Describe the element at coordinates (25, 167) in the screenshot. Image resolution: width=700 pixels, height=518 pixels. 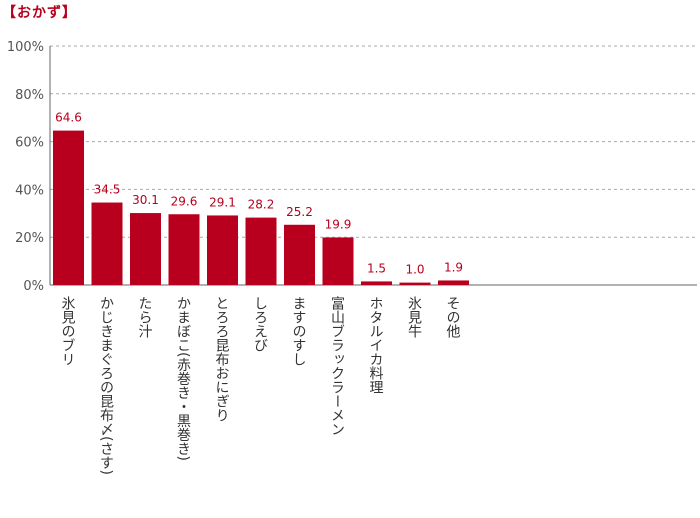
I see `y-axis-ticks: 0% 20% 40% 60% 80% 100%` at that location.